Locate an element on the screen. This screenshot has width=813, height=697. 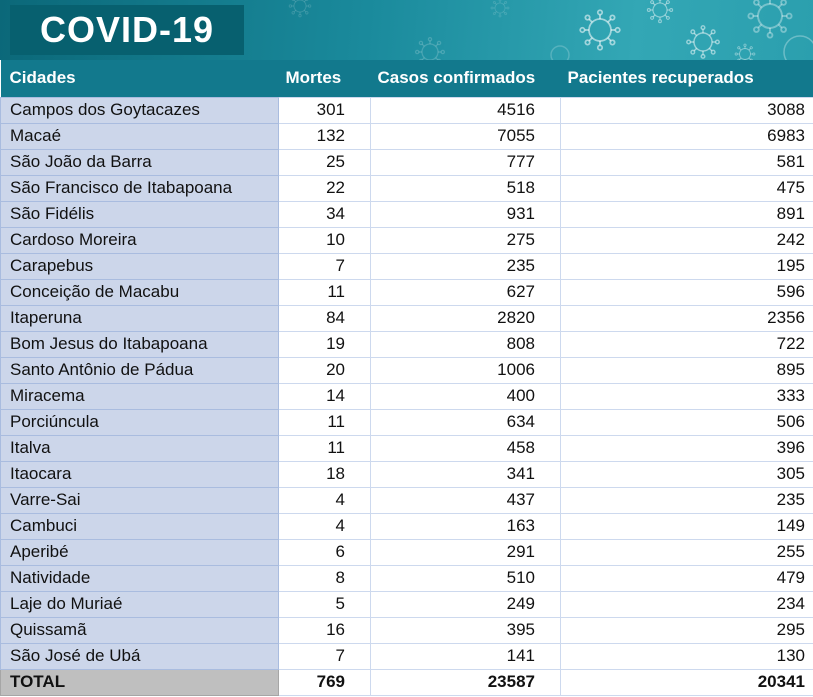
value-cell: 6983 is located at coordinates (686, 136).